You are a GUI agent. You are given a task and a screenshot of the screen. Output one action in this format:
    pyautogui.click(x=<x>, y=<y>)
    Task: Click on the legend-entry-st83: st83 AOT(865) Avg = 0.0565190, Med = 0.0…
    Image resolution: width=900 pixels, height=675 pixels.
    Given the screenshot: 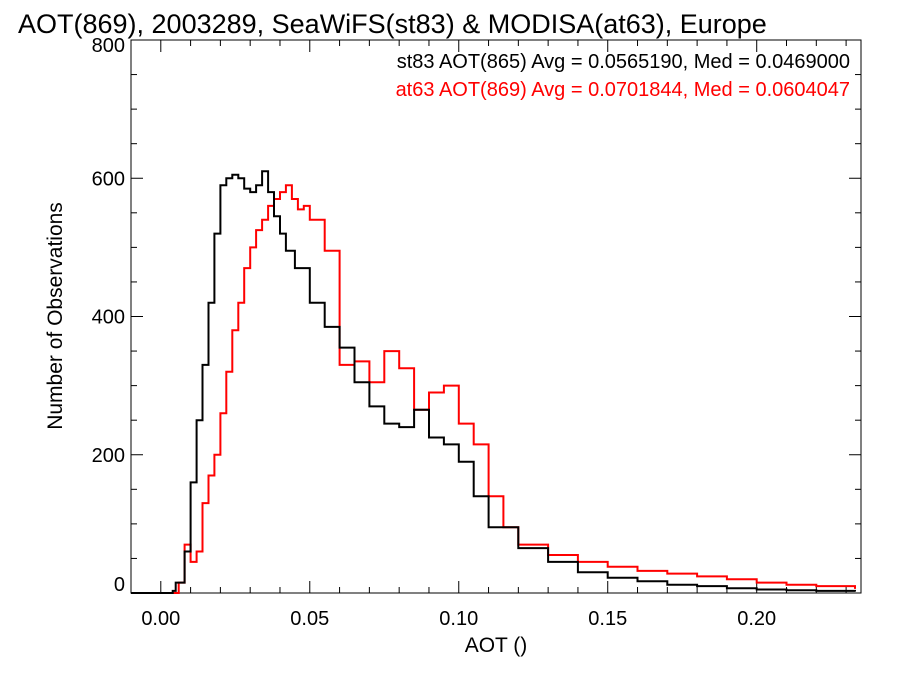 What is the action you would take?
    pyautogui.click(x=623, y=62)
    